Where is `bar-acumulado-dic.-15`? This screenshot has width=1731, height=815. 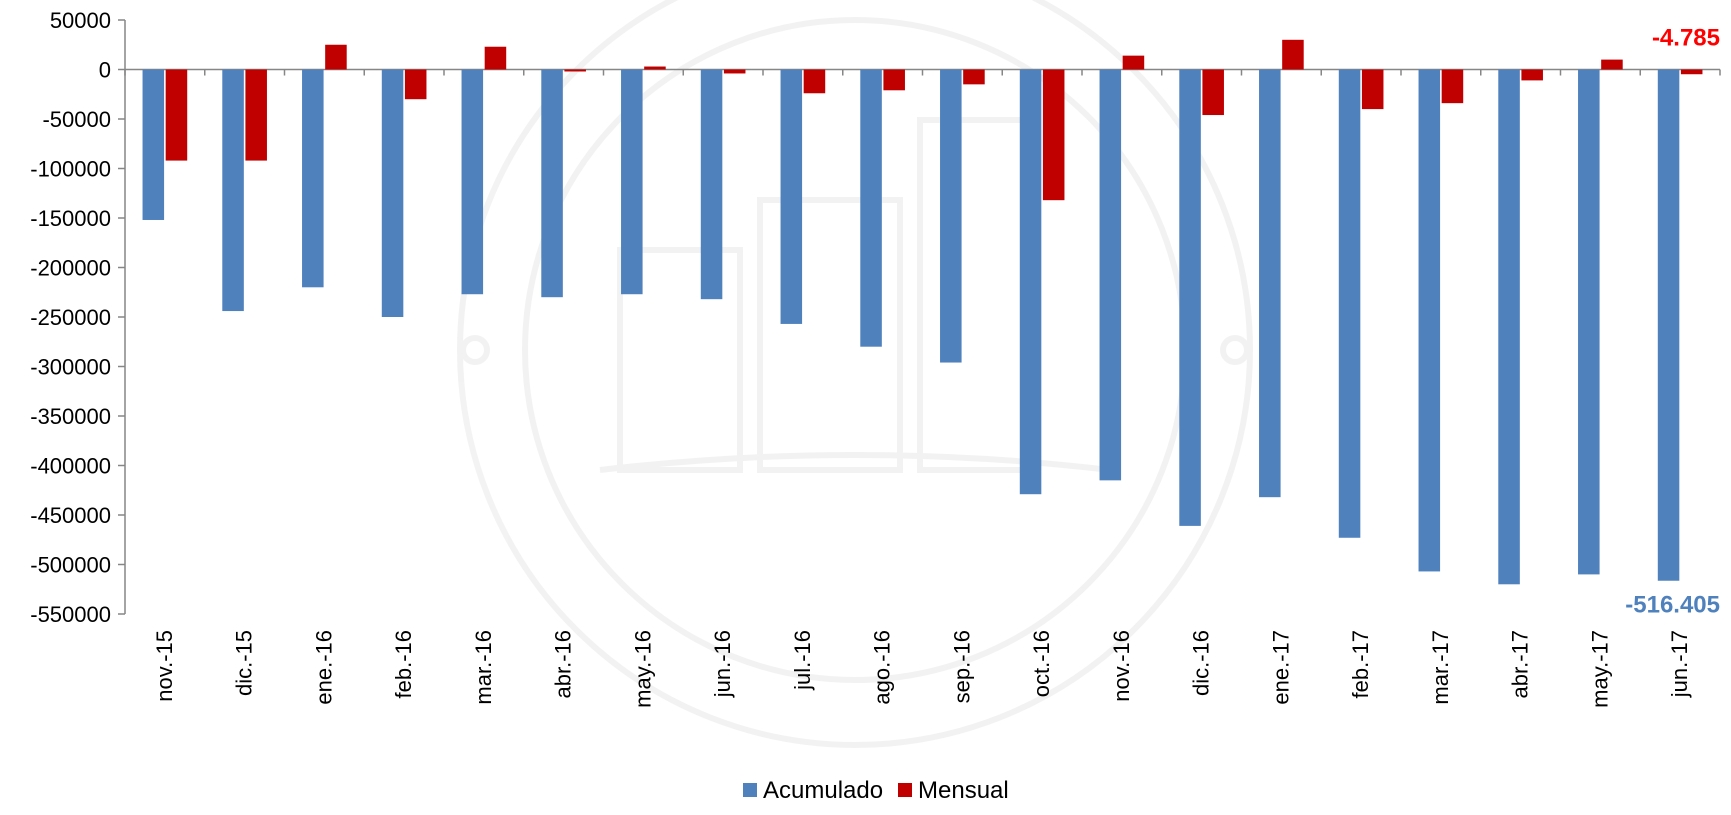 bar-acumulado-dic.-15 is located at coordinates (233, 190).